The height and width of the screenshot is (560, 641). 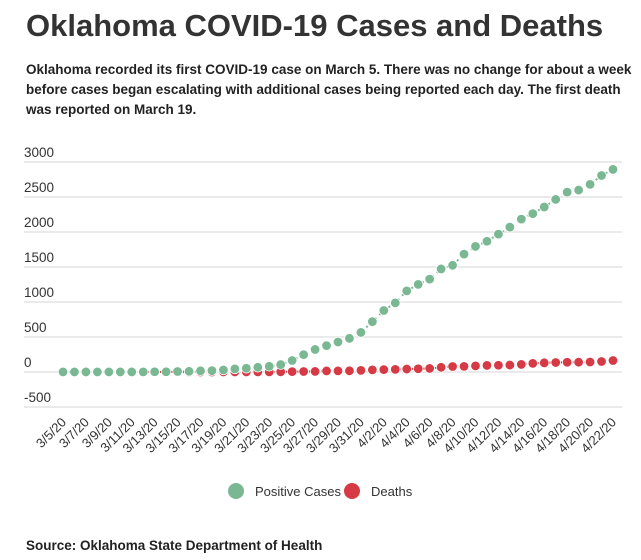 What do you see at coordinates (39, 222) in the screenshot?
I see `y-tick-label: 2000` at bounding box center [39, 222].